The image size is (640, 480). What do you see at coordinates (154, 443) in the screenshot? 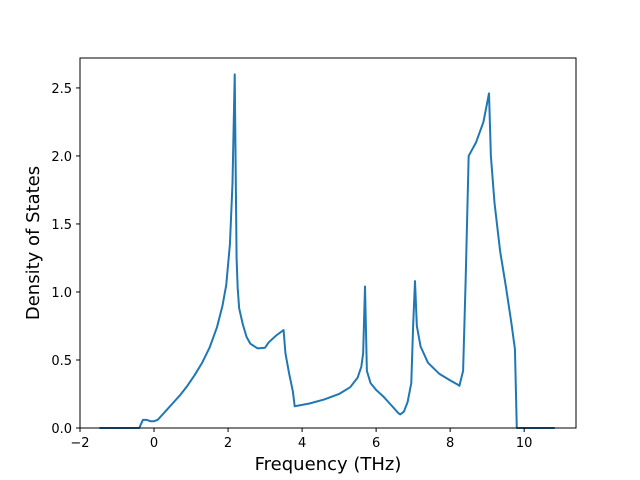
I see `x-tick-label: 0` at bounding box center [154, 443].